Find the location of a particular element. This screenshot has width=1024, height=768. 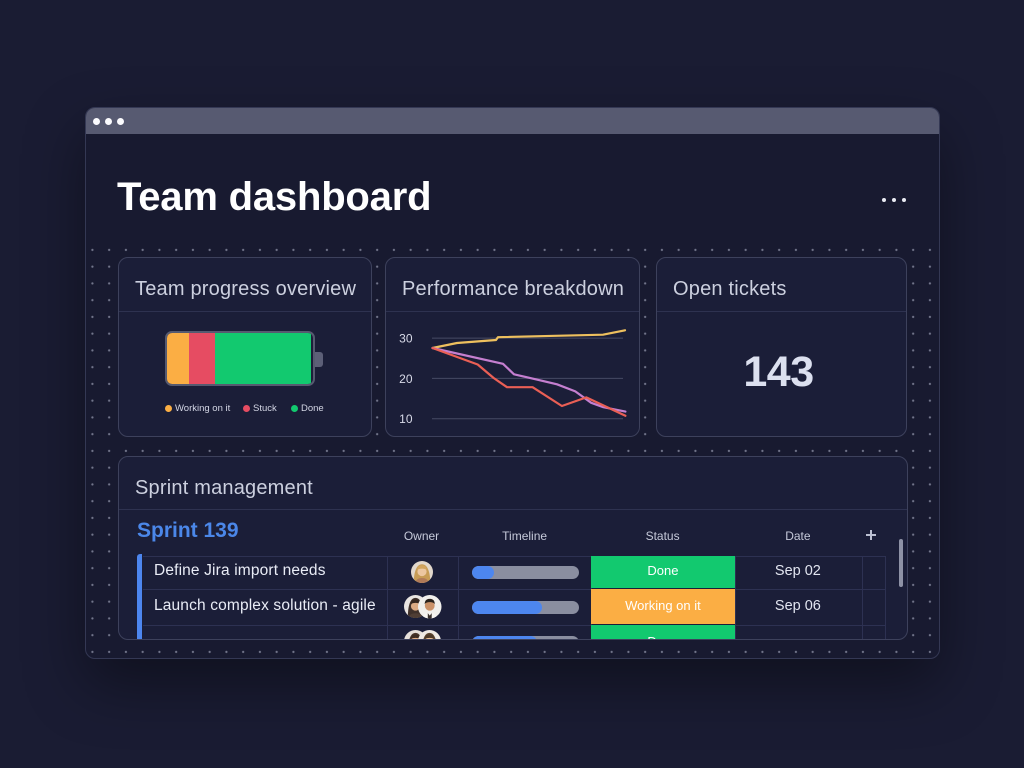

svg-text: 10 is located at coordinates (406, 419).